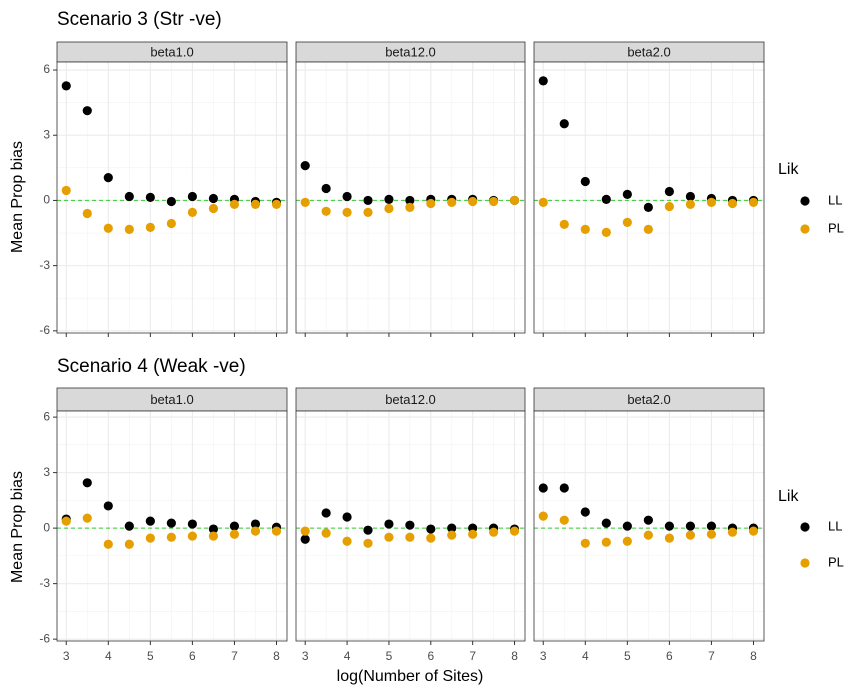 The width and height of the screenshot is (866, 695). I want to click on y-tick-label: 3, so click(46, 134).